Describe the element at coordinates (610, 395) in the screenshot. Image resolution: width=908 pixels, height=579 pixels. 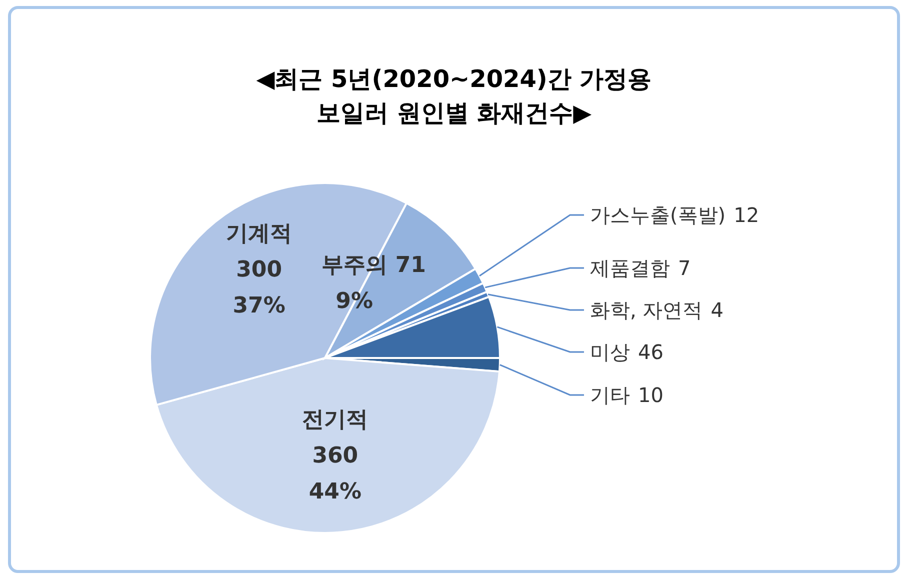
I see `slice-label: 기타` at that location.